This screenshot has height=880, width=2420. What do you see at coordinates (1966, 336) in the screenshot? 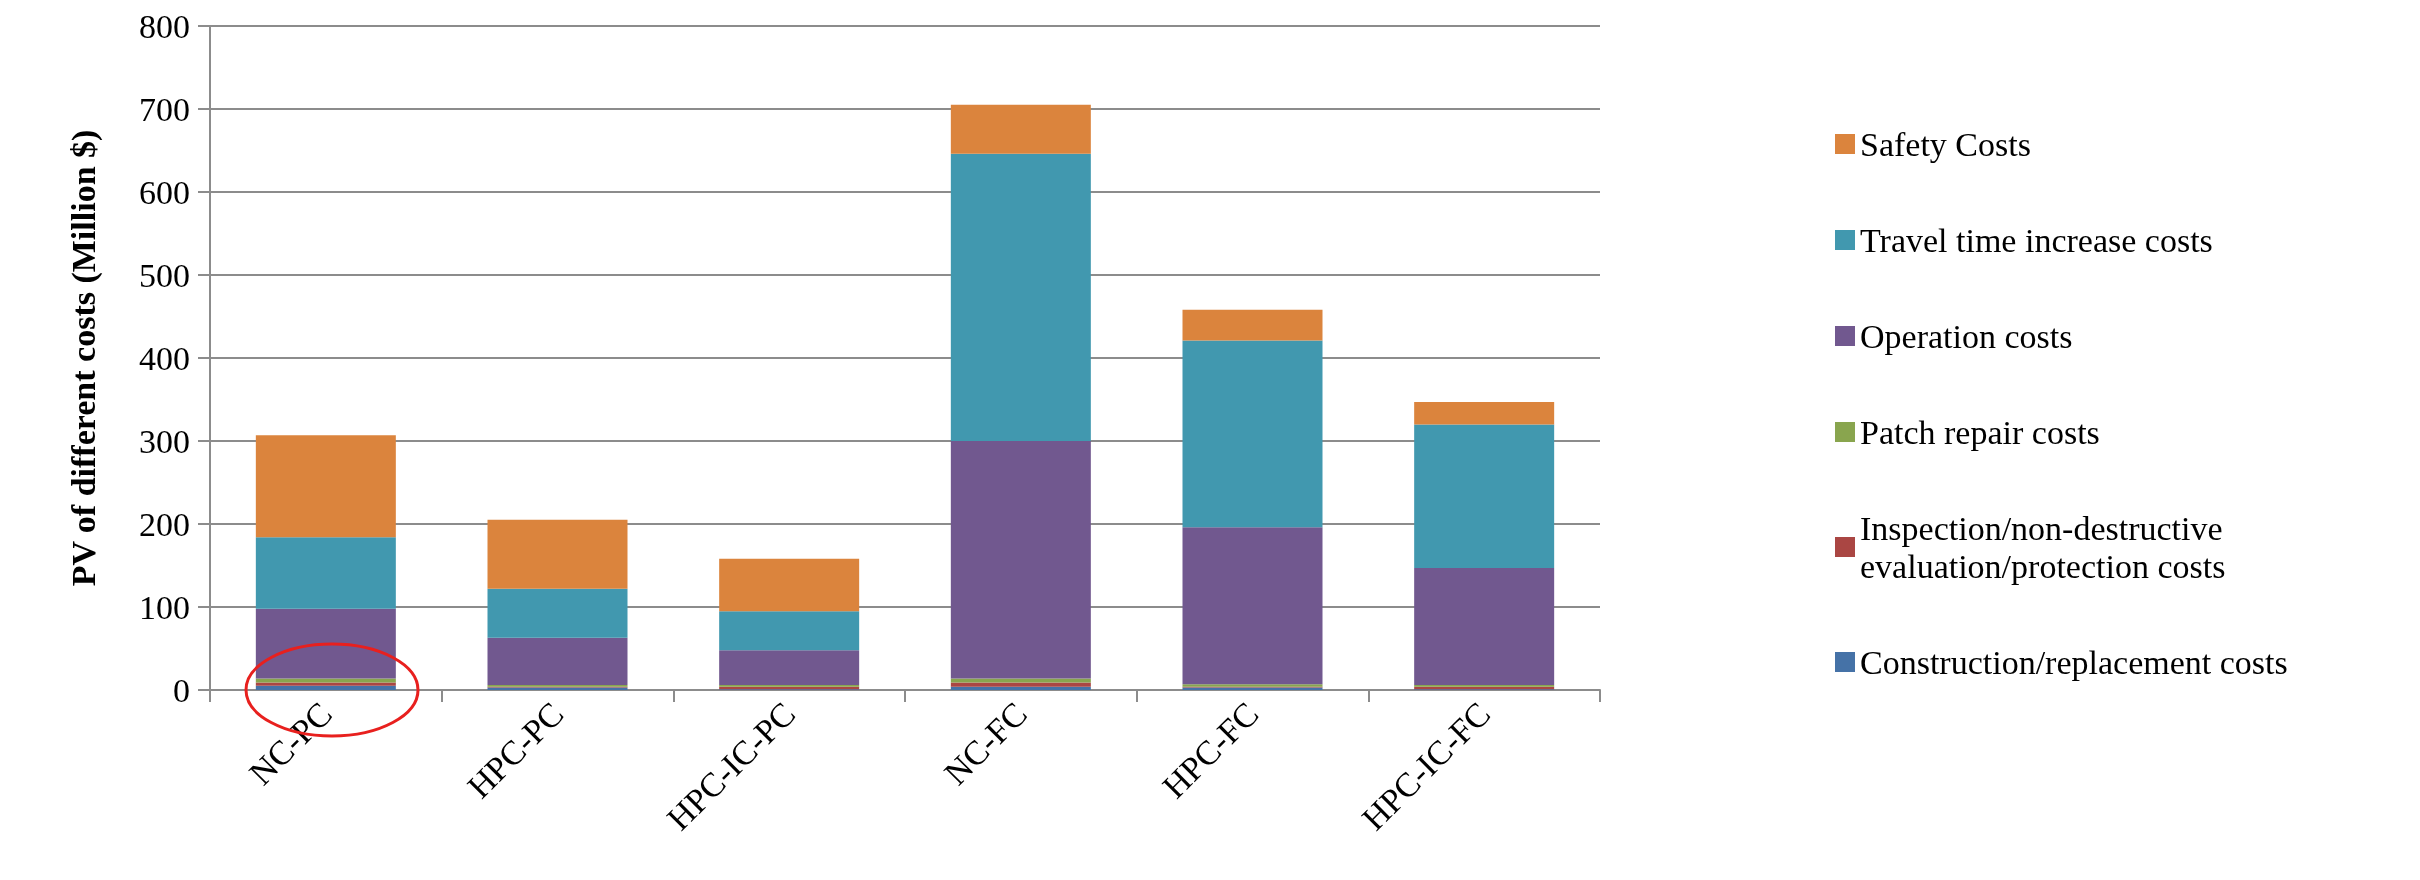
I see `legend-label: Operation costs` at bounding box center [1966, 336].